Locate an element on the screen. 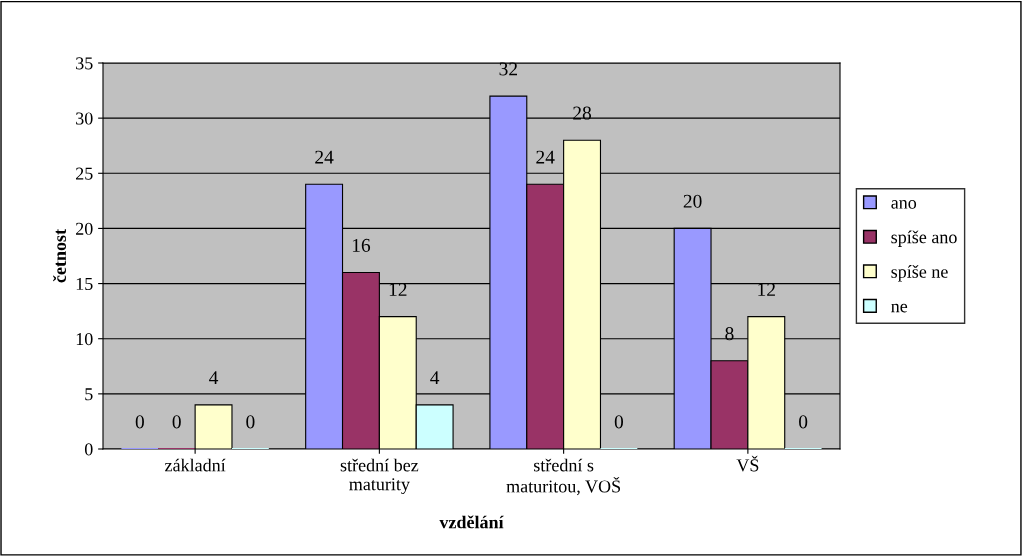  x-tick-label: střední bez maturity is located at coordinates (379, 476).